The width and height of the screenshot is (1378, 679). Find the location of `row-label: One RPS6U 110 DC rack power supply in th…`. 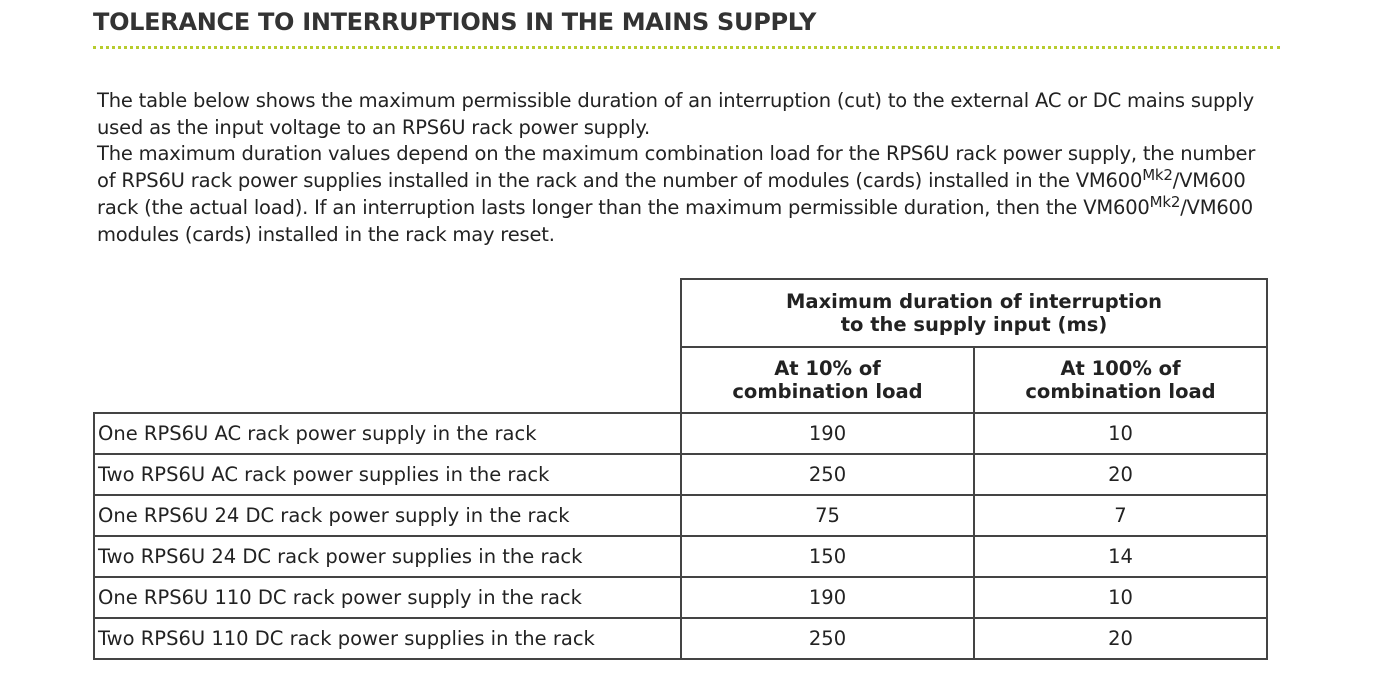

row-label: One RPS6U 110 DC rack power supply in th… is located at coordinates (387, 597).